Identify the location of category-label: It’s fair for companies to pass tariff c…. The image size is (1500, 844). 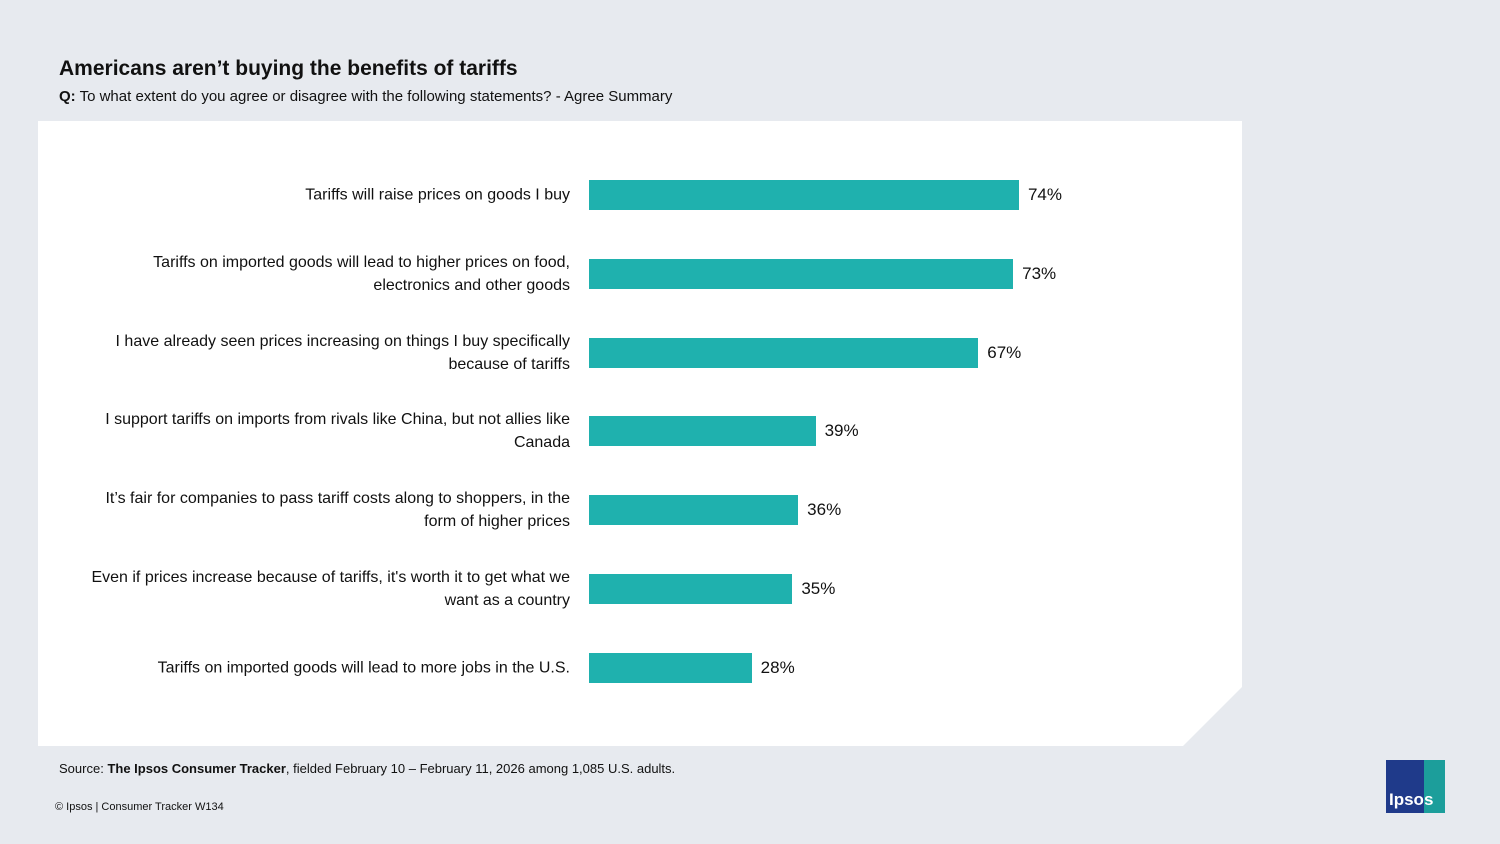
(337, 510).